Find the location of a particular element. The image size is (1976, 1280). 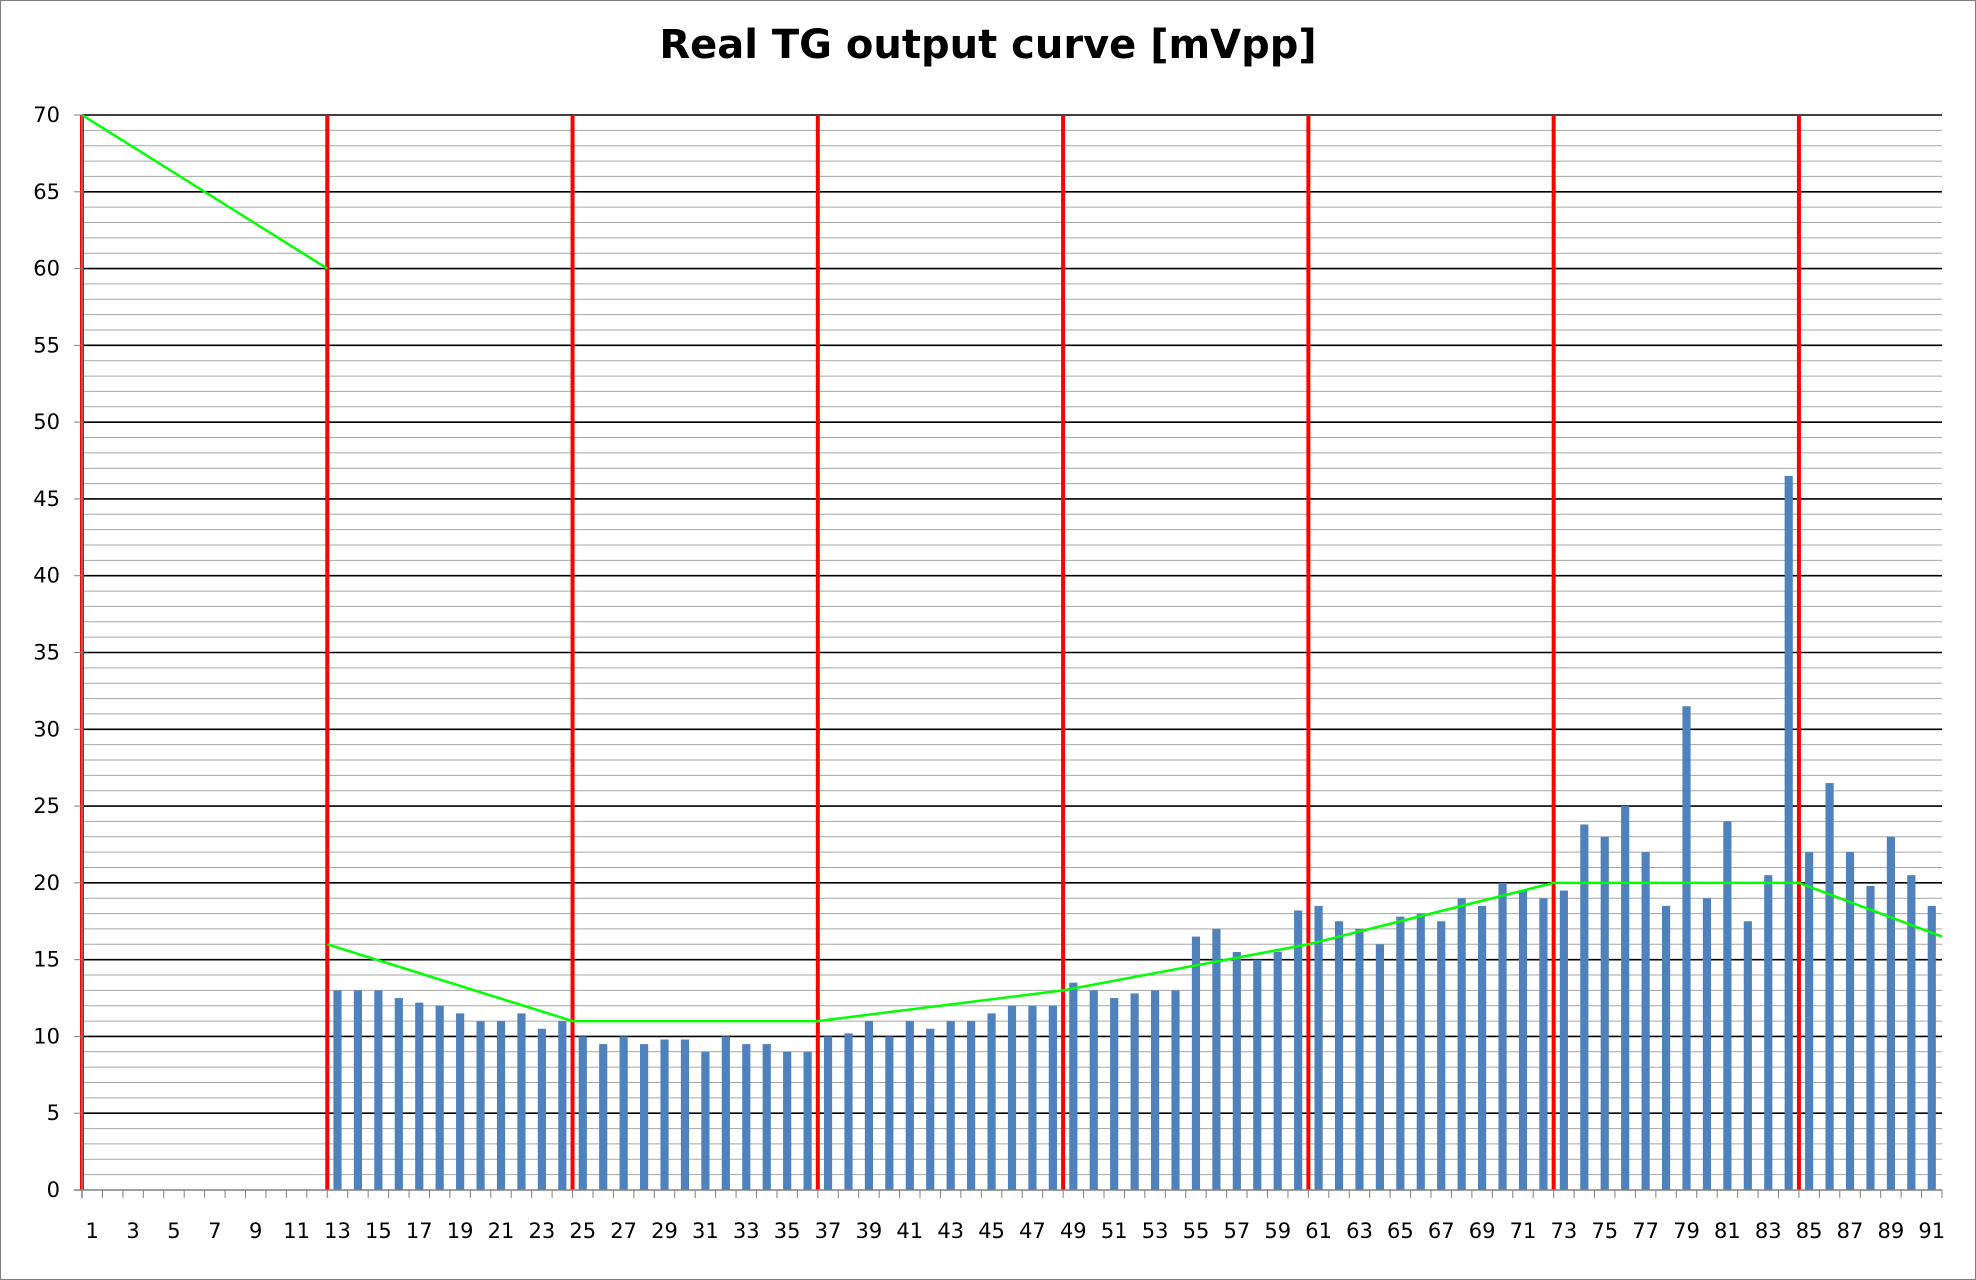

x-tick-label: 67 is located at coordinates (1441, 1231).